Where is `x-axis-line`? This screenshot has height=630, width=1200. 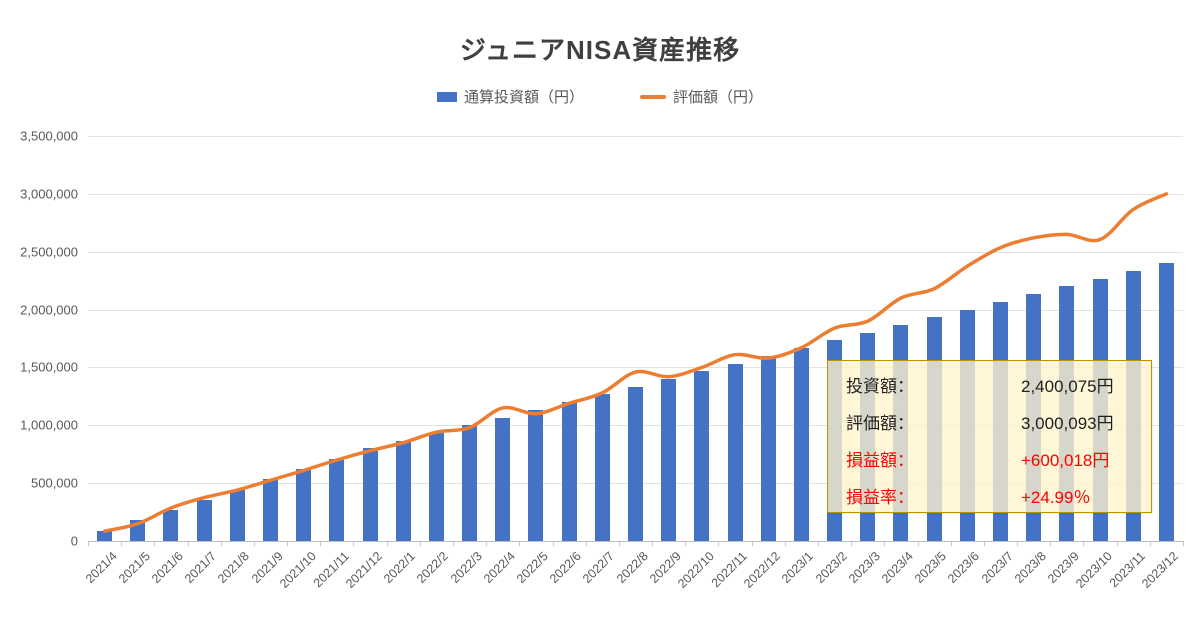 x-axis-line is located at coordinates (635, 541).